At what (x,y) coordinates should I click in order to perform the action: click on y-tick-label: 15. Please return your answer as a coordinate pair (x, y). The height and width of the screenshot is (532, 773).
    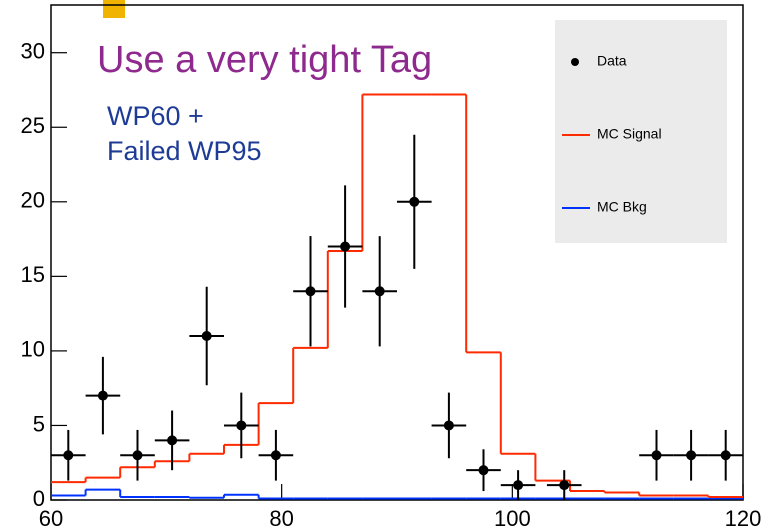
    Looking at the image, I should click on (33, 274).